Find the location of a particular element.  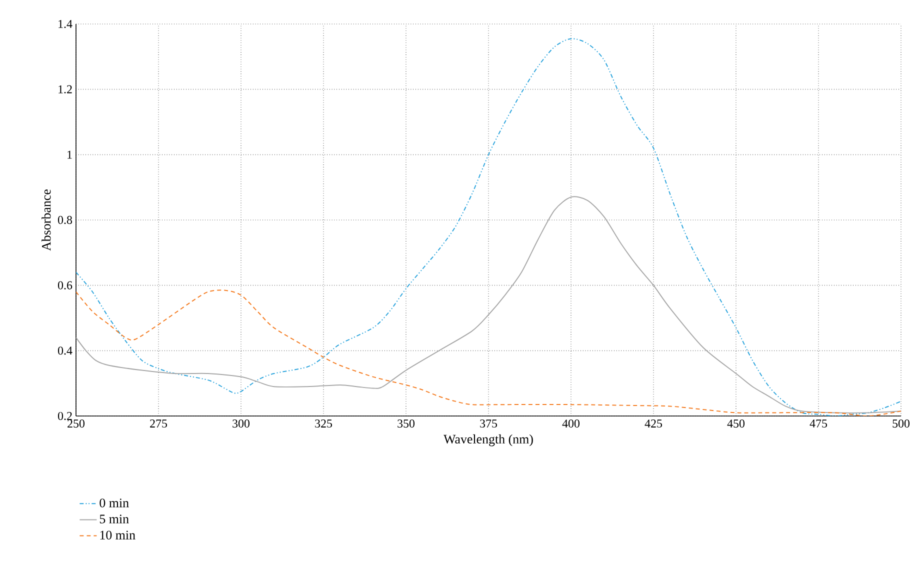

x-tick-label: 250 is located at coordinates (76, 424).